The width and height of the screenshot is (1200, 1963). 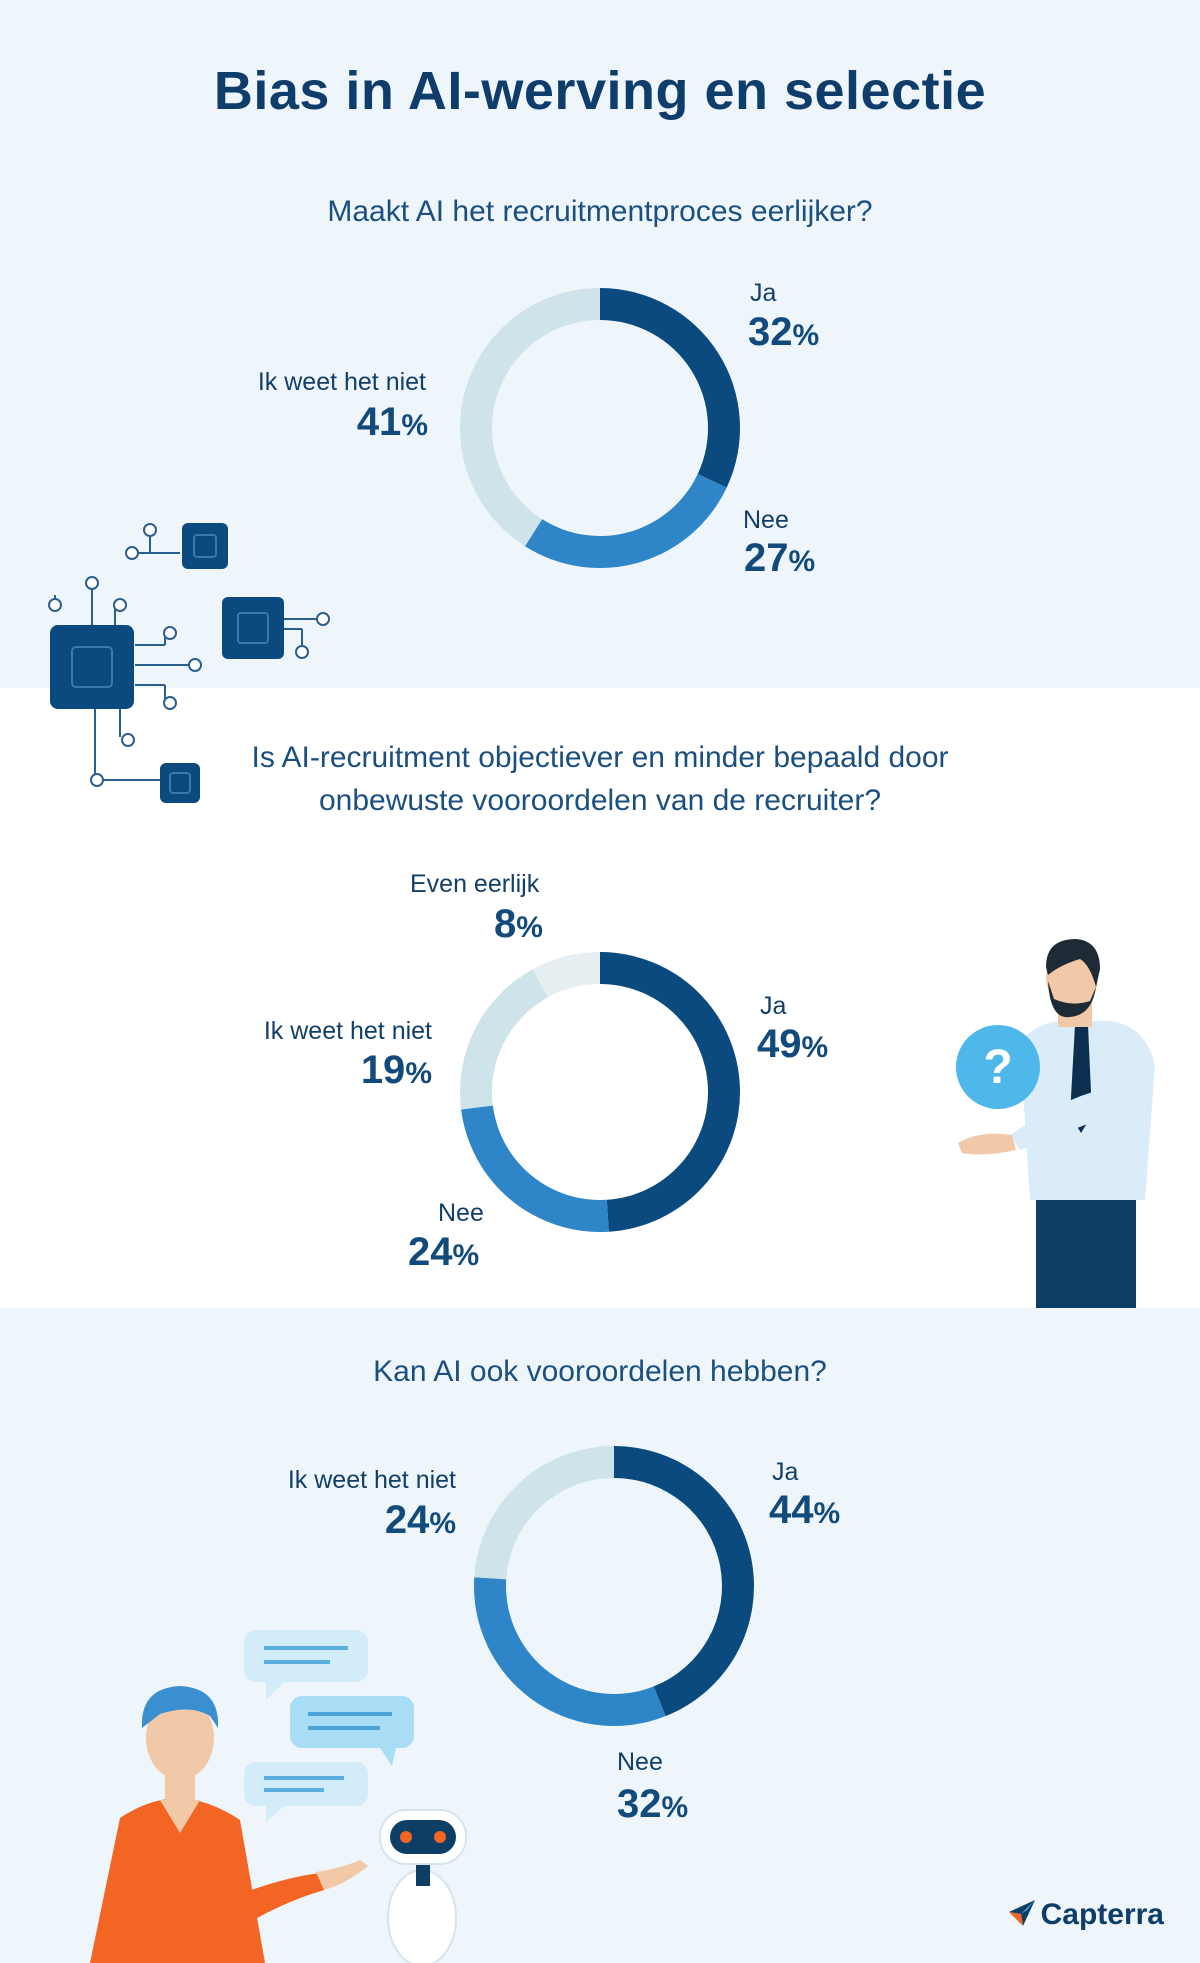 I want to click on chart-1-value-nee: 27%, so click(x=780, y=558).